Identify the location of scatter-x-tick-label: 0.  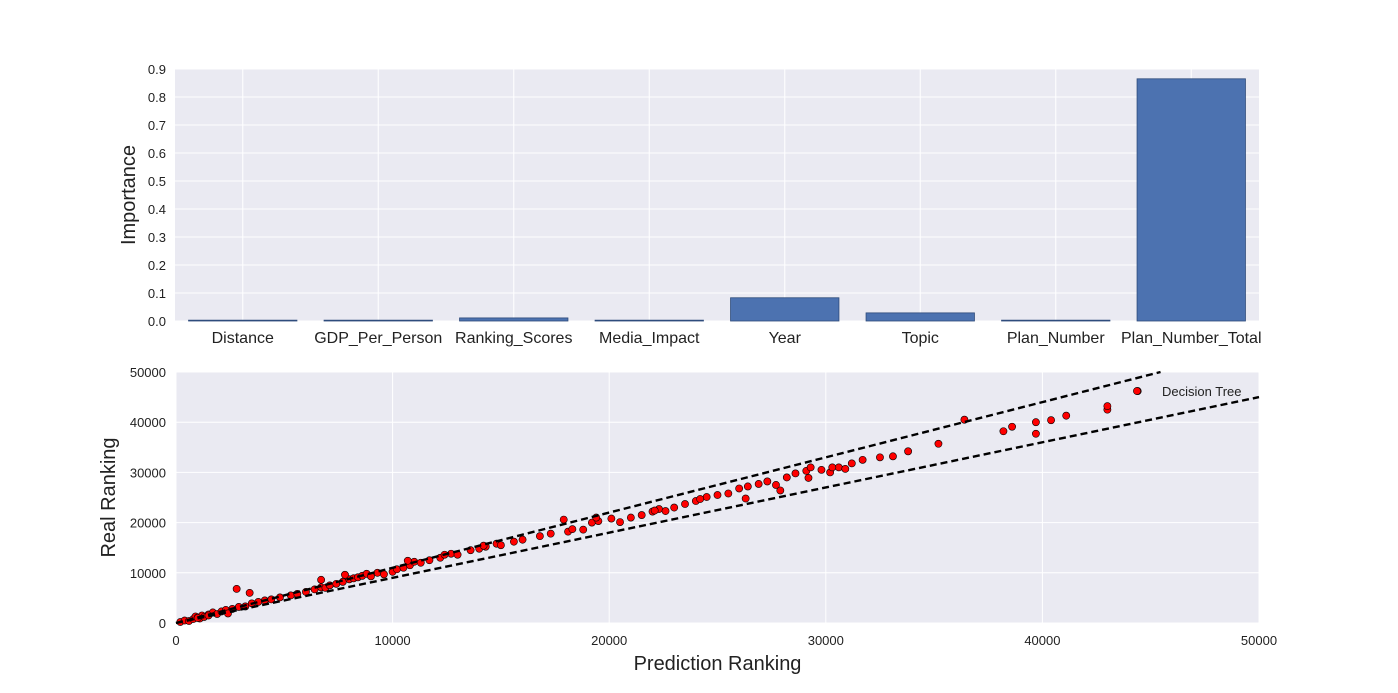
(175, 640).